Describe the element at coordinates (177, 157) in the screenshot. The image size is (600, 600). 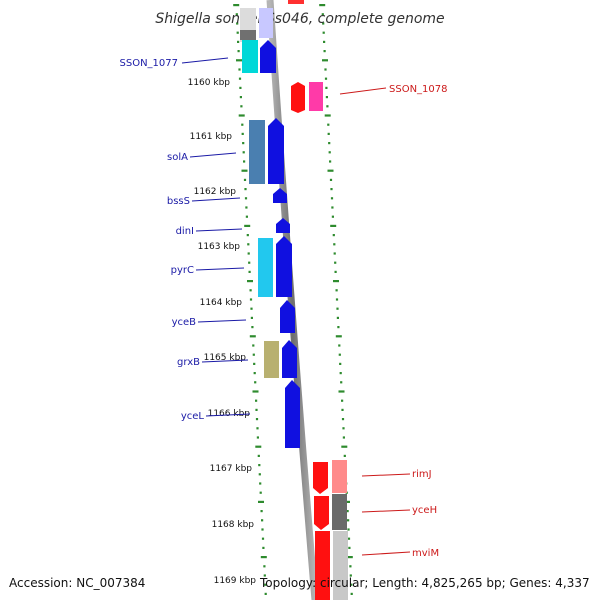
I see `gene-label-solA: solA` at that location.